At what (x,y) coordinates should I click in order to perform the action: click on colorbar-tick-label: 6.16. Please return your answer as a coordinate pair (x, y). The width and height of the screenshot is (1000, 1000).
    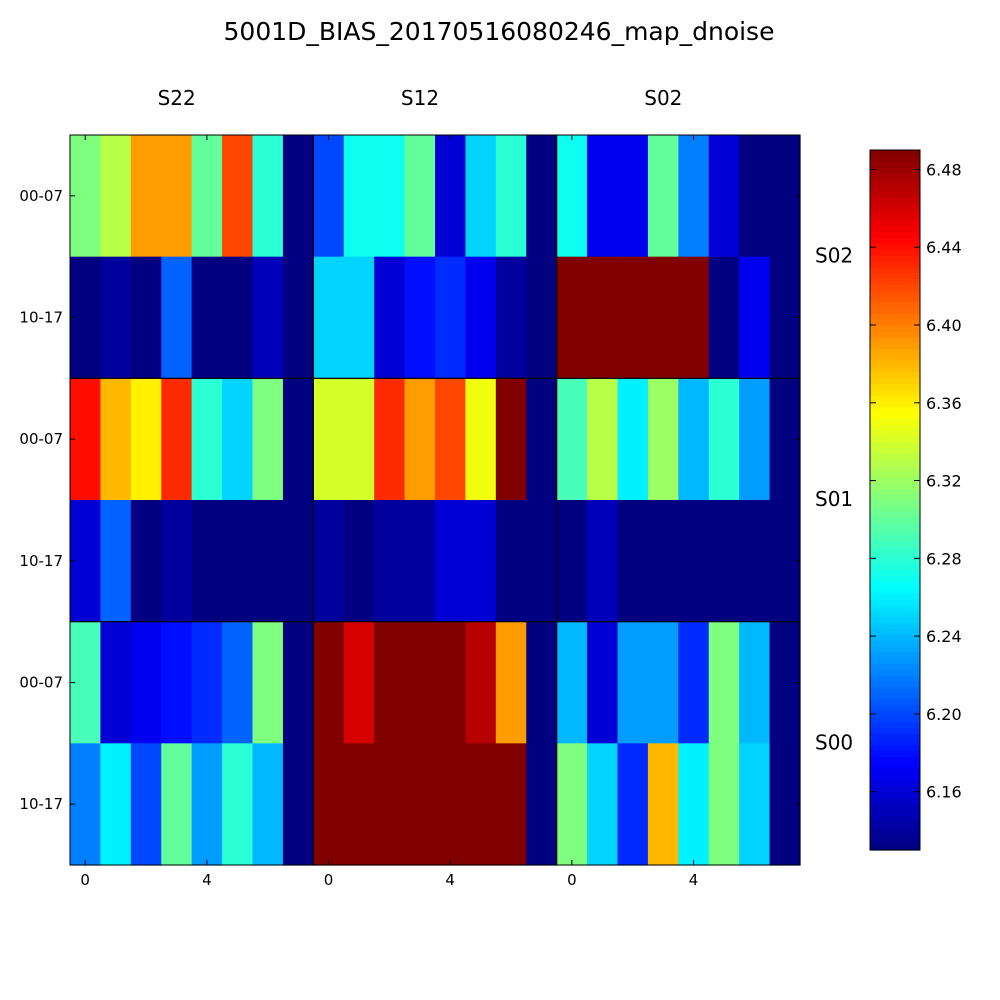
    Looking at the image, I should click on (944, 792).